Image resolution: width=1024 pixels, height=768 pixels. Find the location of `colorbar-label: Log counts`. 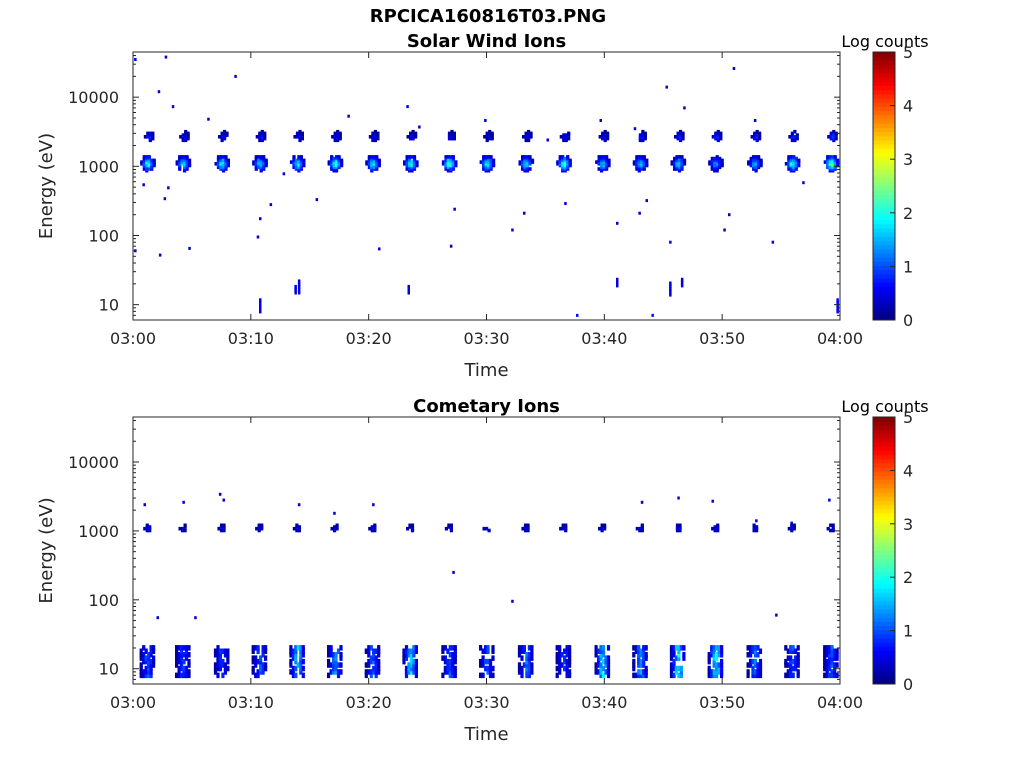

colorbar-label: Log counts is located at coordinates (884, 406).